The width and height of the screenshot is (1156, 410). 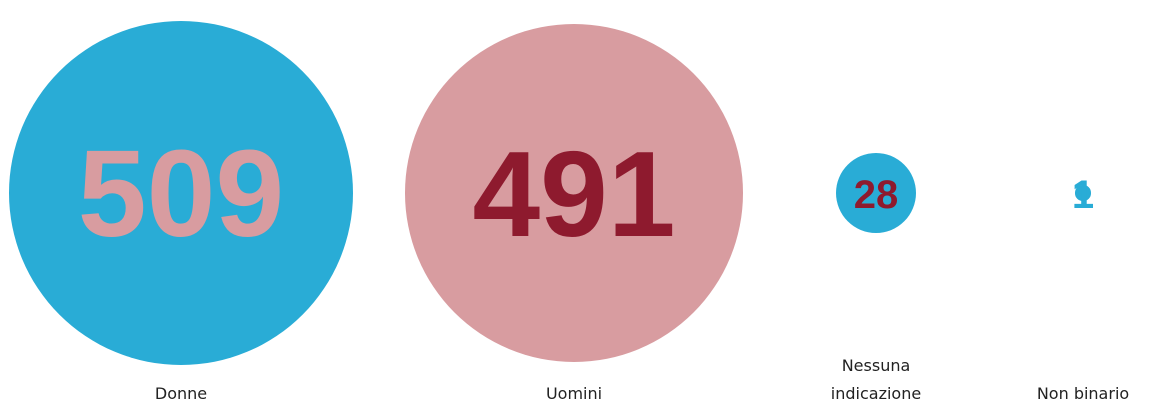 I want to click on value-label: 1, so click(x=1083, y=195).